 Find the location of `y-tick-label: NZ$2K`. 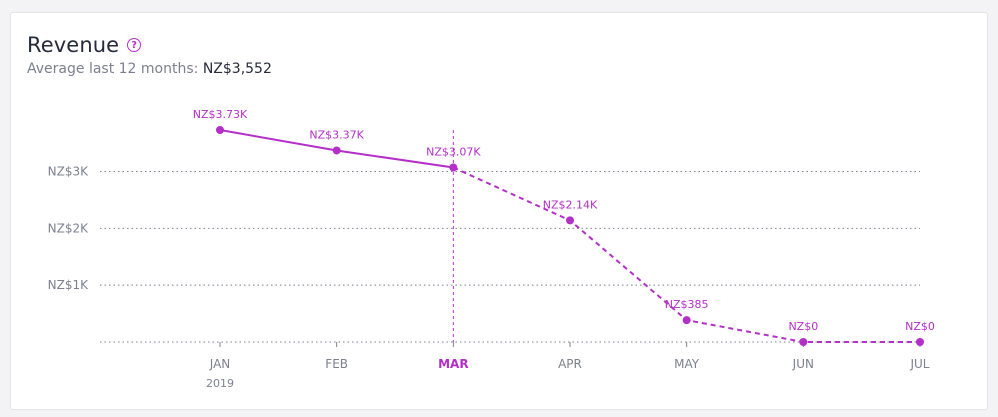

y-tick-label: NZ$2K is located at coordinates (68, 228).